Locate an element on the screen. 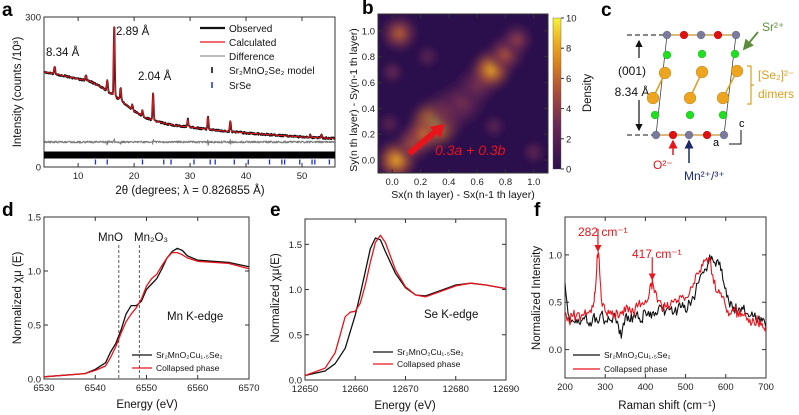 This screenshot has width=799, height=415. colorbar-tick-label: 2 is located at coordinates (568, 139).